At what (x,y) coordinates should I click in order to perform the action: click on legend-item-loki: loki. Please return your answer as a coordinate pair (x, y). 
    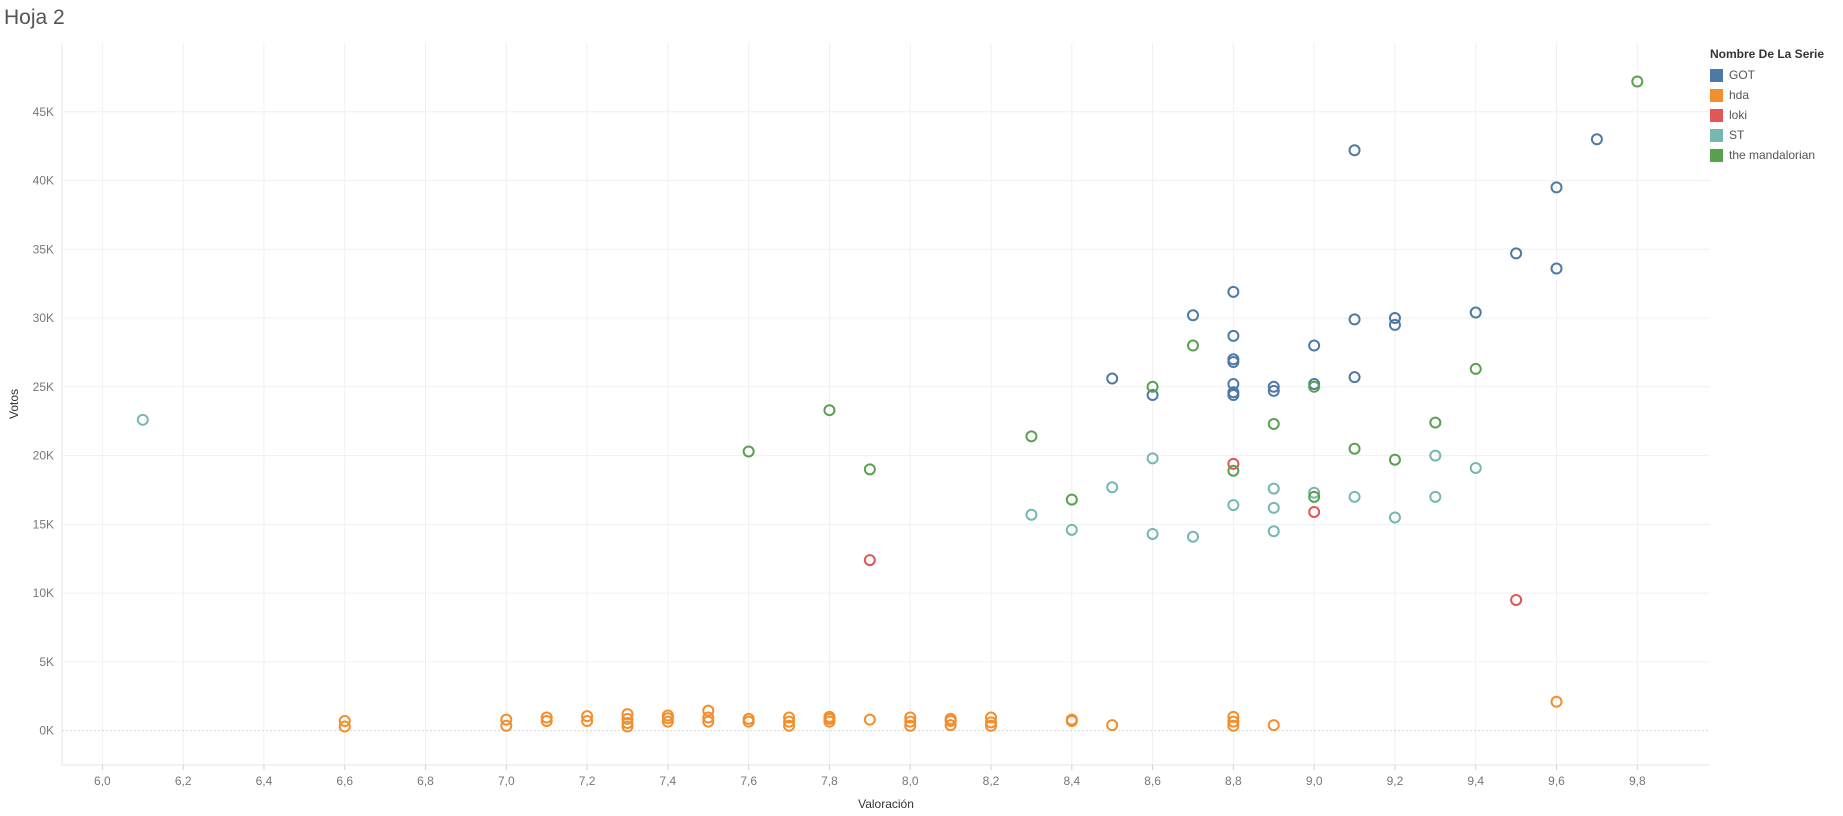
    Looking at the image, I should click on (1767, 115).